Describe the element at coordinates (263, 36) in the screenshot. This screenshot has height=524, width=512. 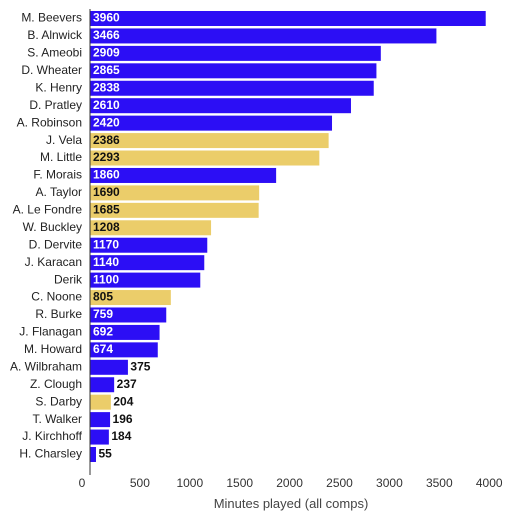
I see `bar-b-alnwick` at that location.